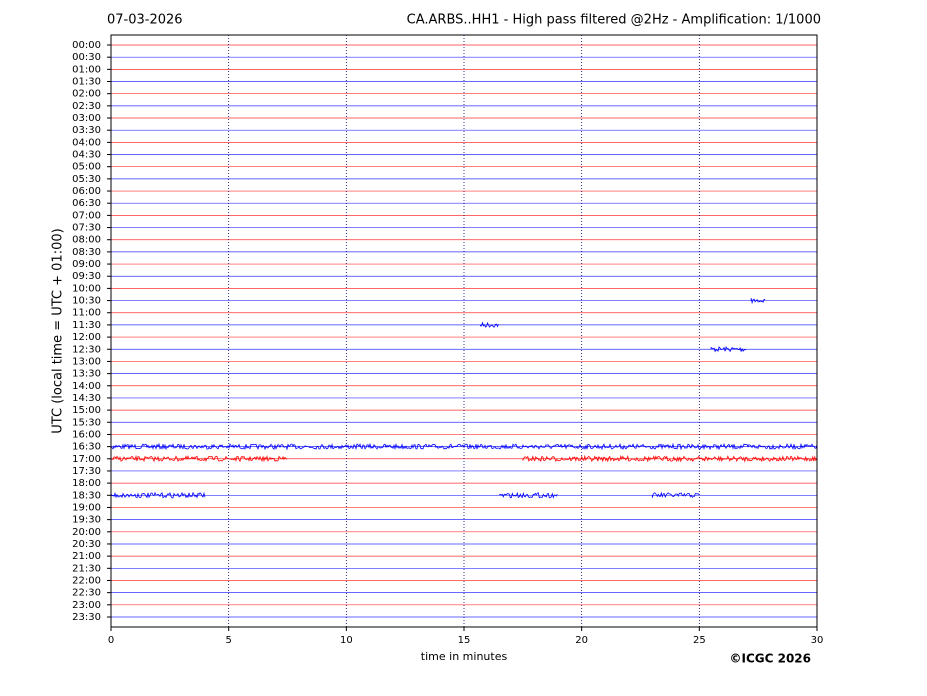 This screenshot has width=927, height=696. I want to click on y-tick-label: 04:00, so click(86, 142).